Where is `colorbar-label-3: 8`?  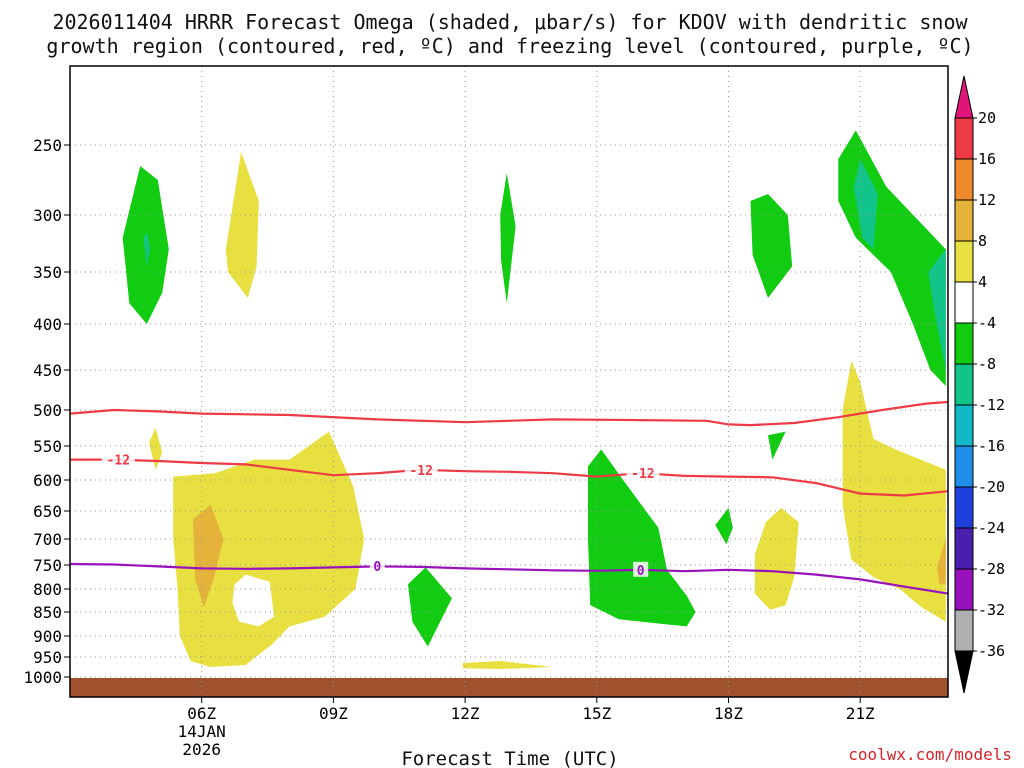
colorbar-label-3: 8 is located at coordinates (982, 241).